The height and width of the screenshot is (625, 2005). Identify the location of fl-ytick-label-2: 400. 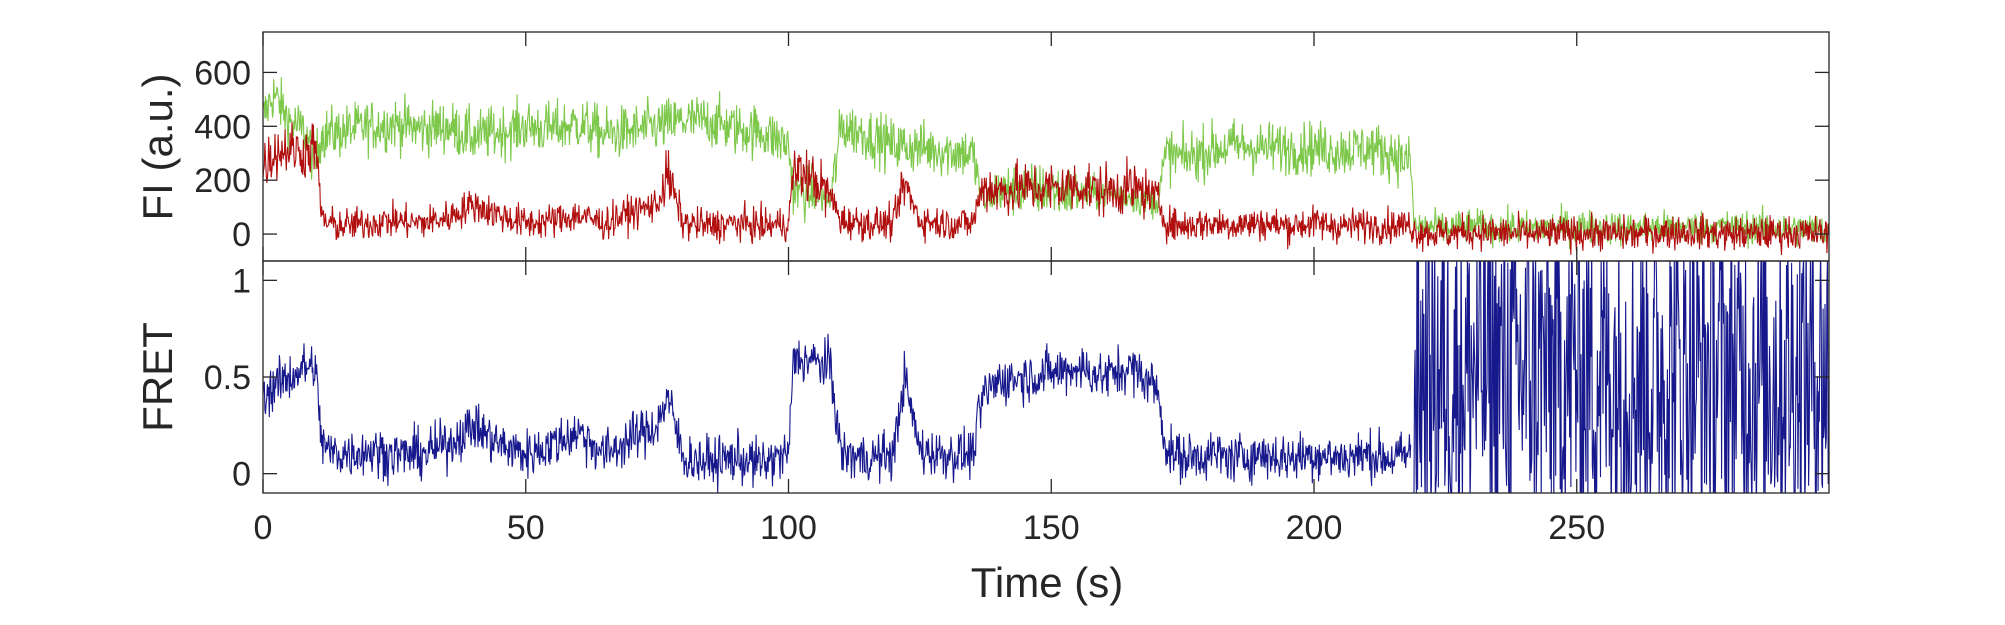
(222, 127).